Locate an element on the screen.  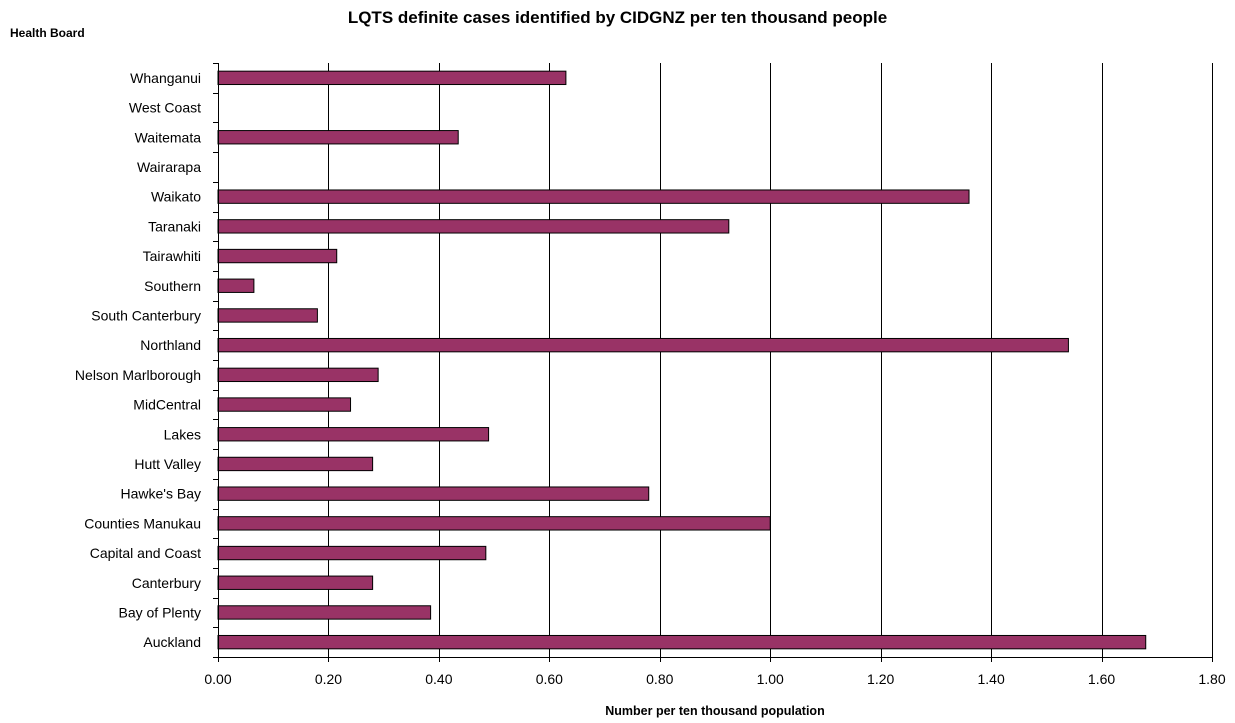
x-tick-label: 0.40 is located at coordinates (438, 679).